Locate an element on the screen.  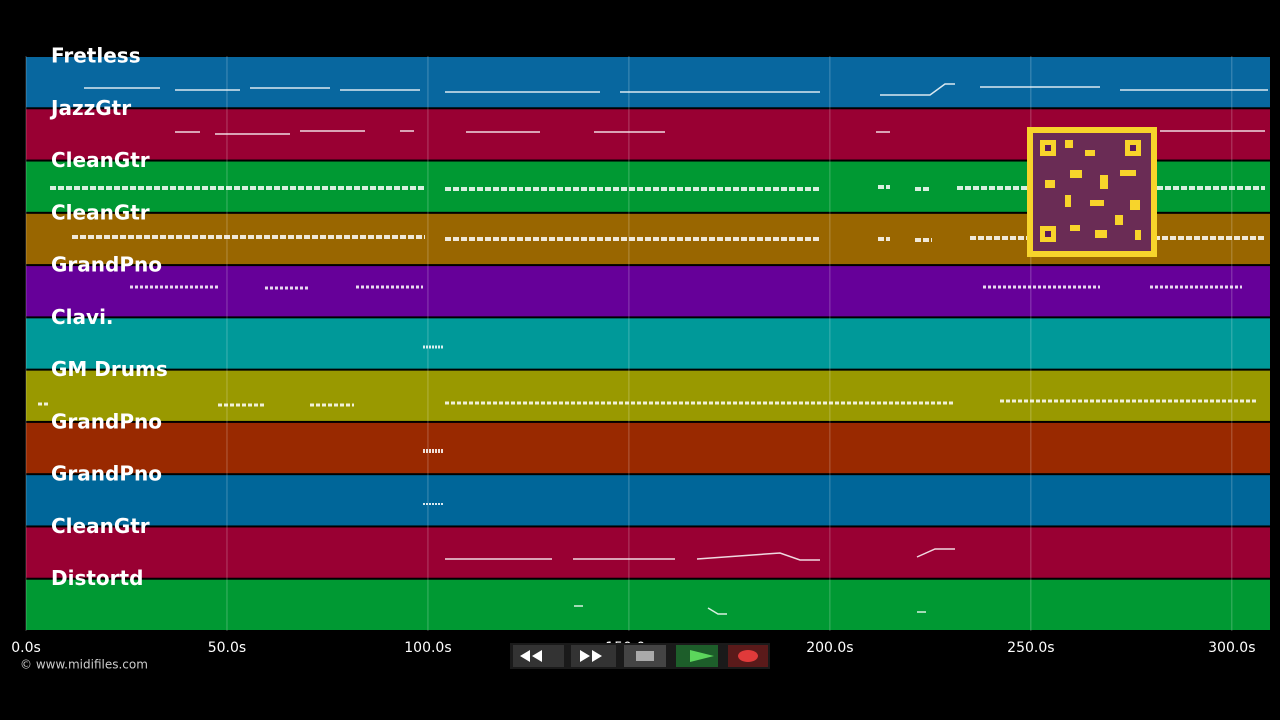
fast-forward-button is located at coordinates (593, 656).